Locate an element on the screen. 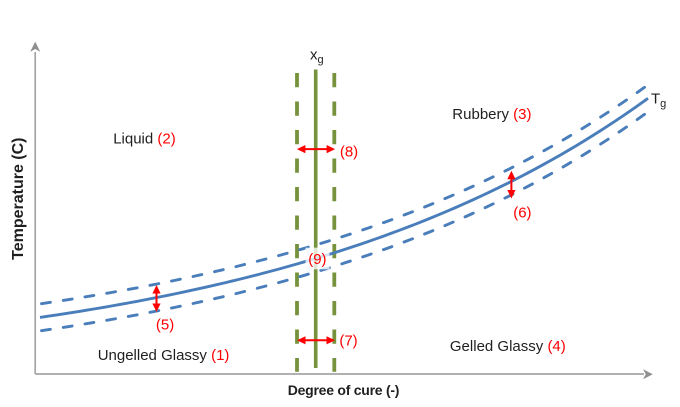  svg-text: (8) is located at coordinates (349, 152).